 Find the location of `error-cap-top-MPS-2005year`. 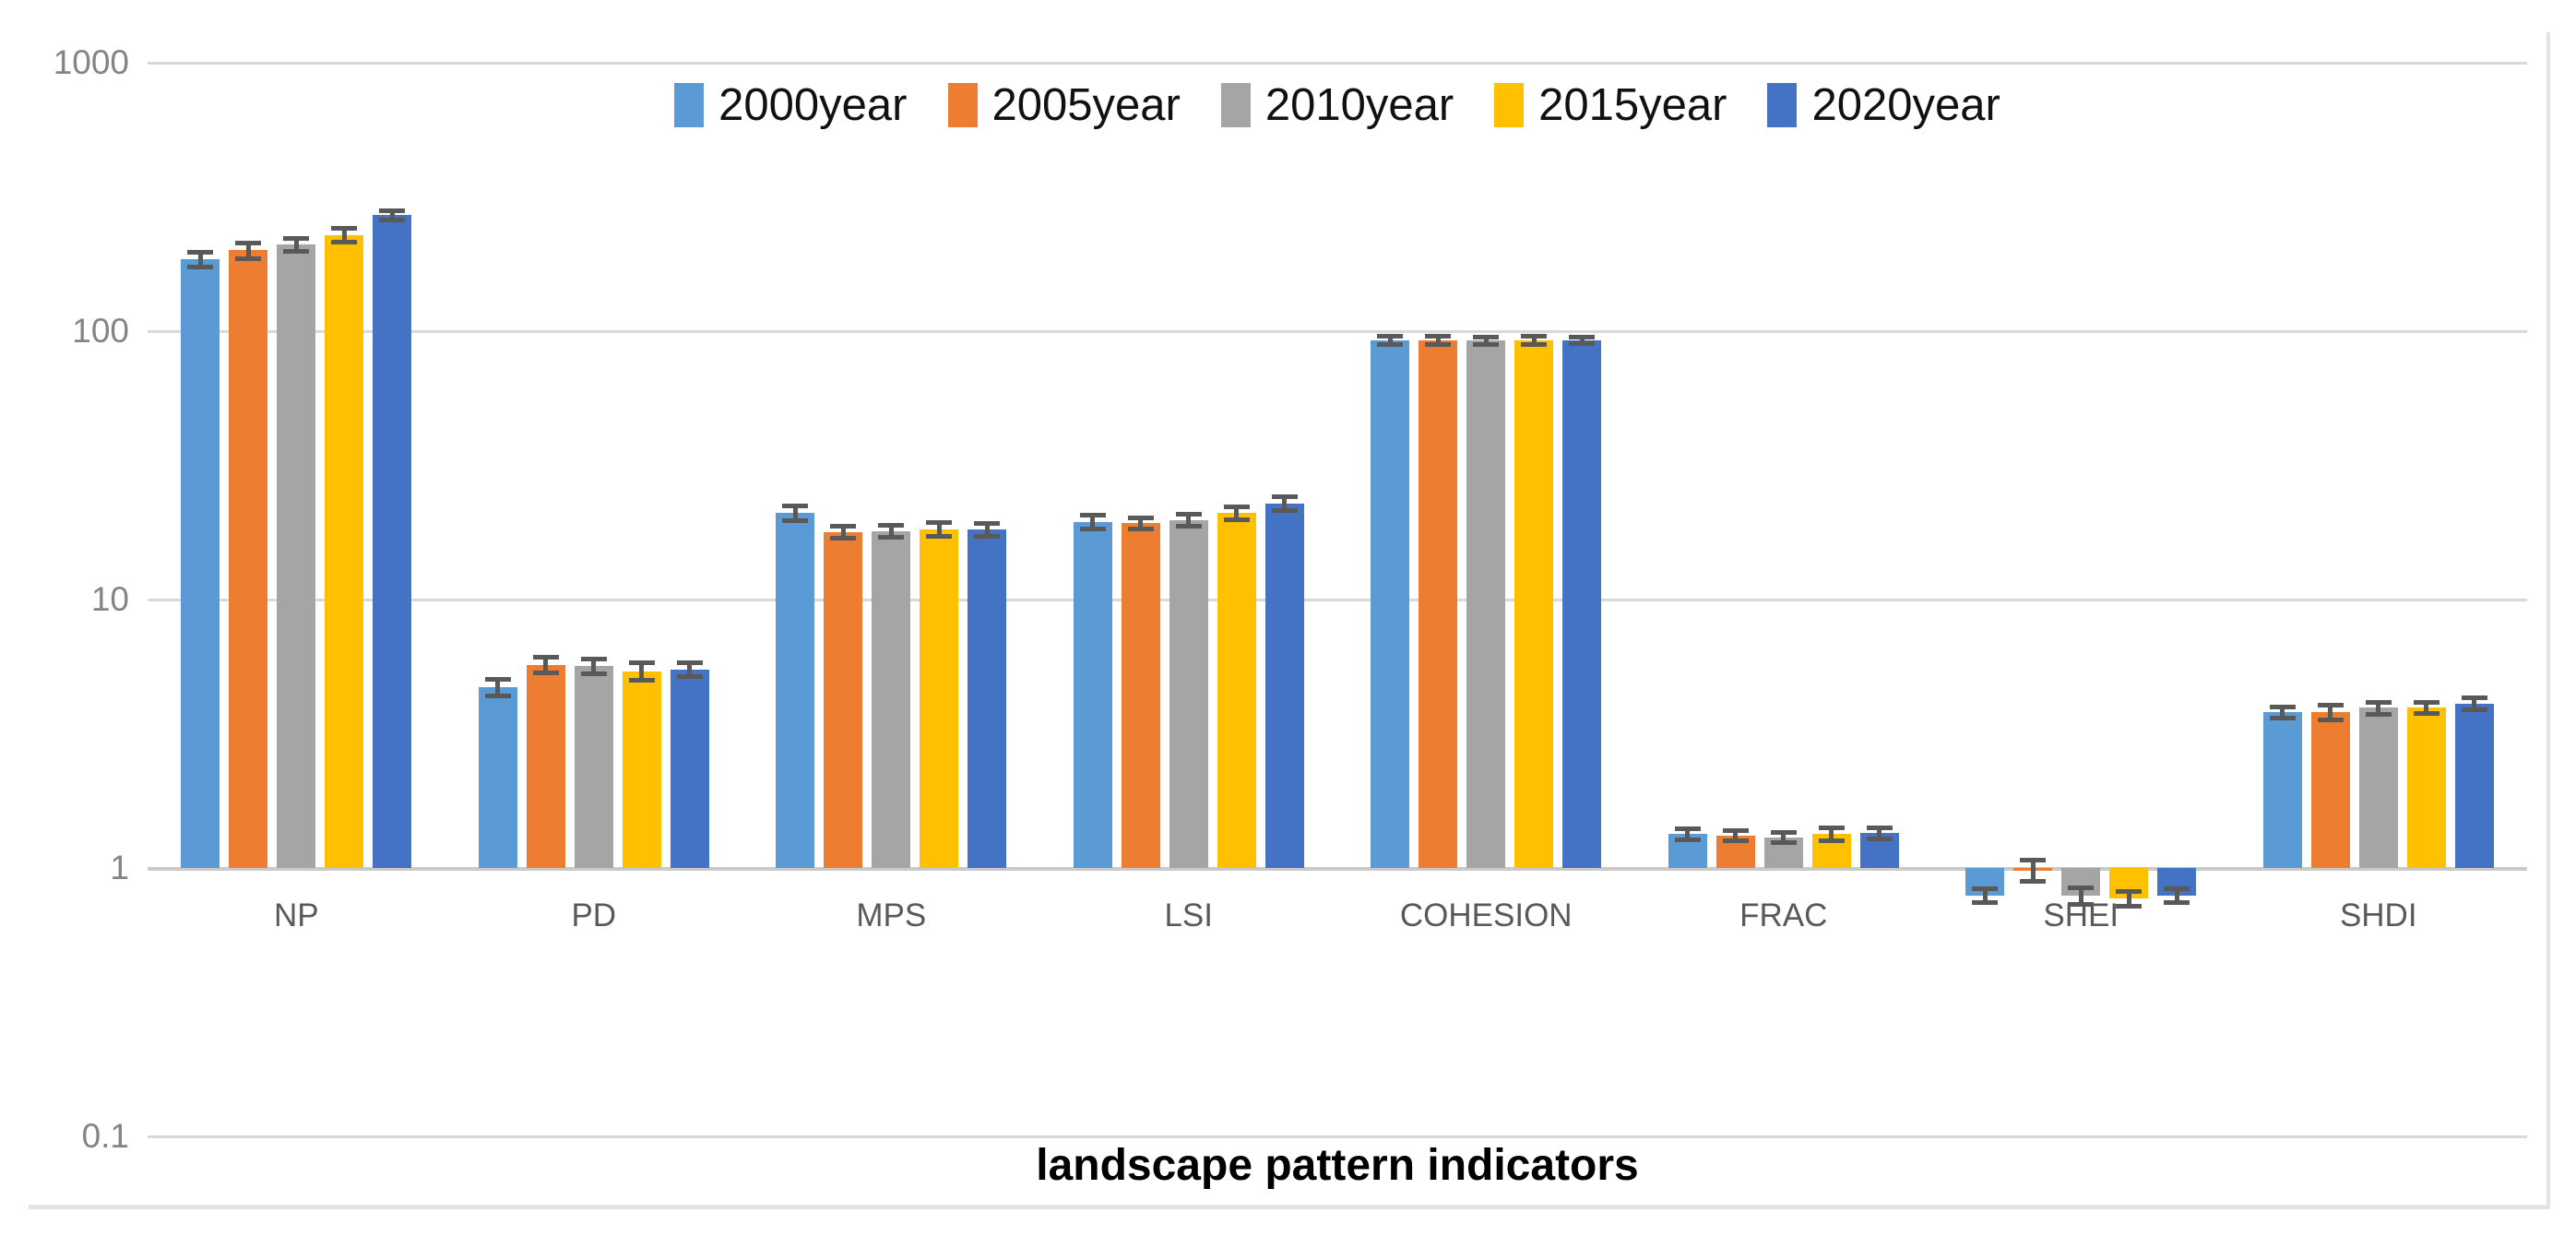

error-cap-top-MPS-2005year is located at coordinates (843, 526).